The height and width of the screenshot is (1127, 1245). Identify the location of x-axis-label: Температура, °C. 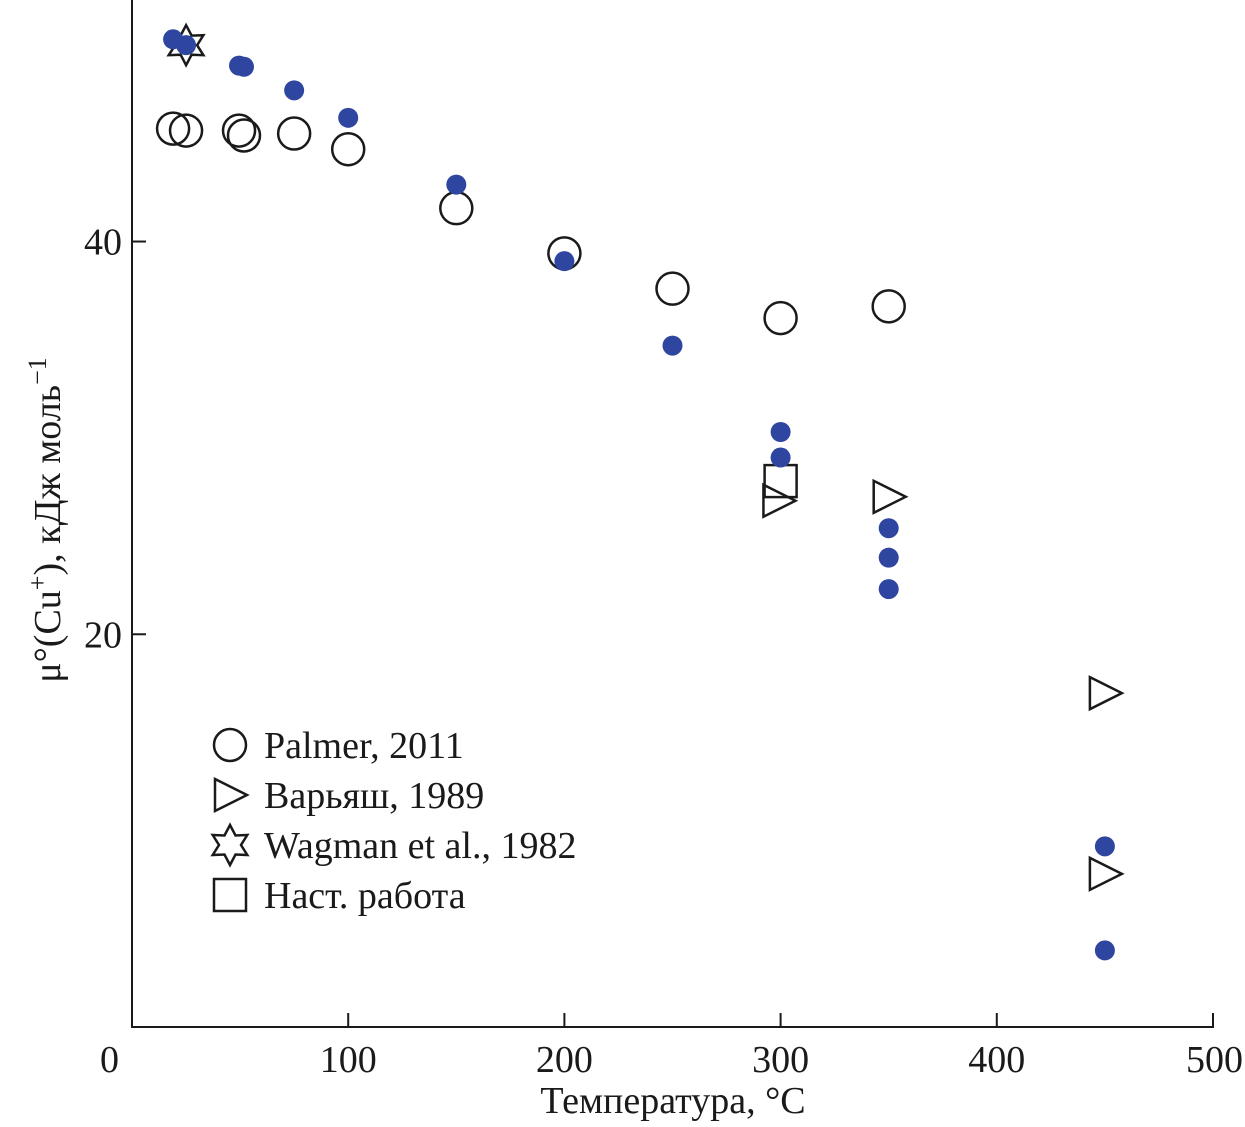
(672, 1101).